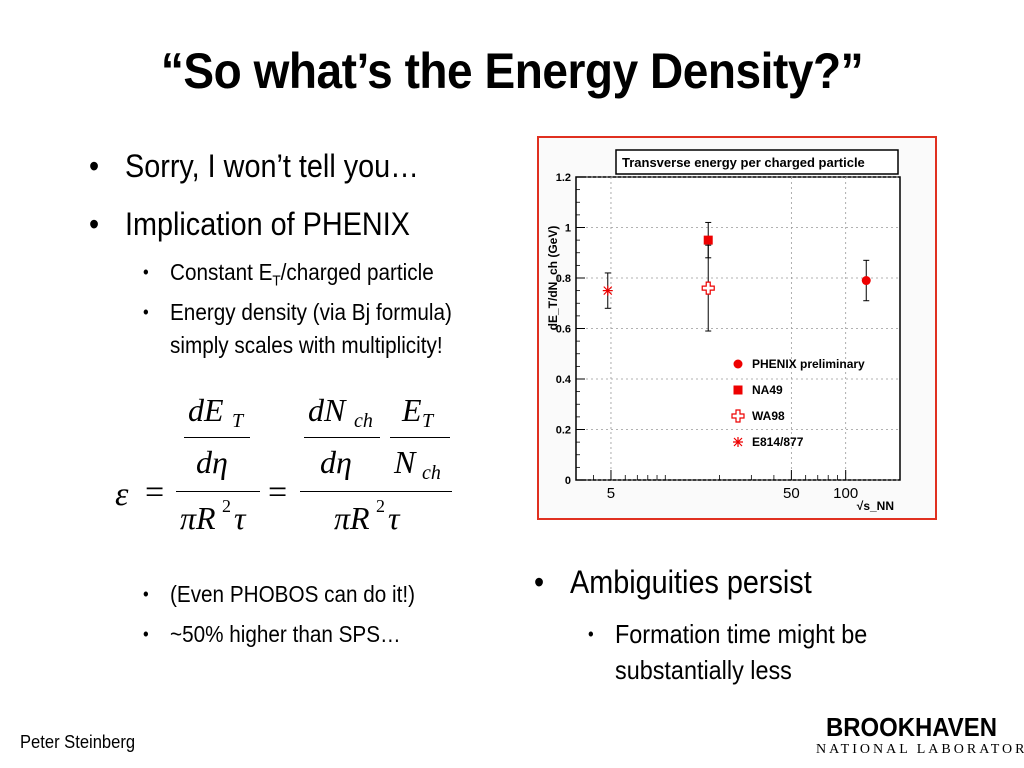 The height and width of the screenshot is (768, 1024). What do you see at coordinates (278, 492) in the screenshot?
I see `formula-equals-2: =` at bounding box center [278, 492].